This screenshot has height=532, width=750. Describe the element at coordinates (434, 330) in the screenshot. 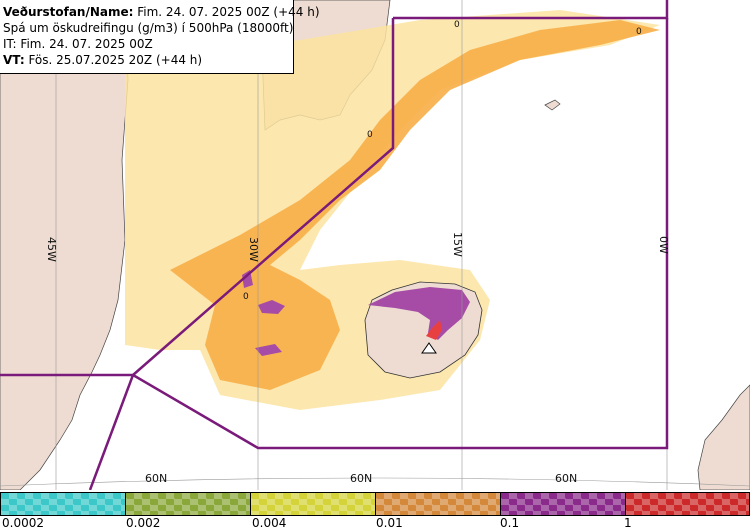

I see `ash-red-zone` at that location.